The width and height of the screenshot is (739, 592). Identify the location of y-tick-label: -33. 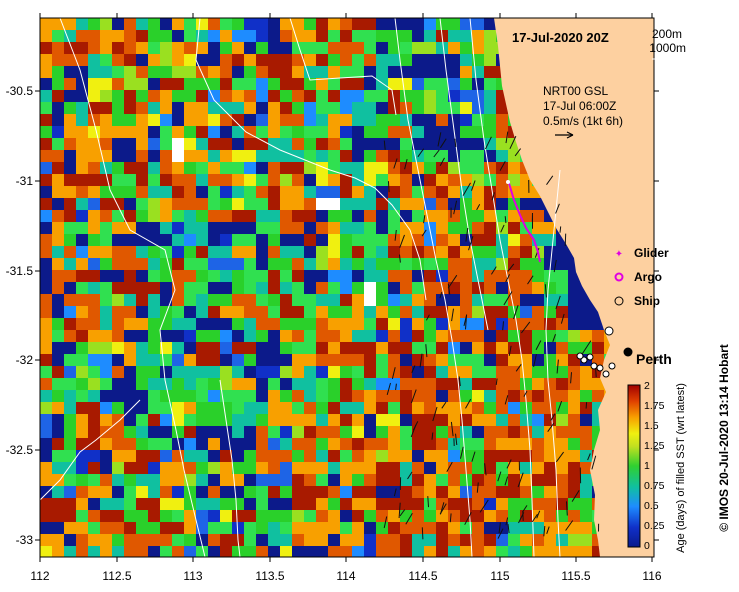
(25, 540).